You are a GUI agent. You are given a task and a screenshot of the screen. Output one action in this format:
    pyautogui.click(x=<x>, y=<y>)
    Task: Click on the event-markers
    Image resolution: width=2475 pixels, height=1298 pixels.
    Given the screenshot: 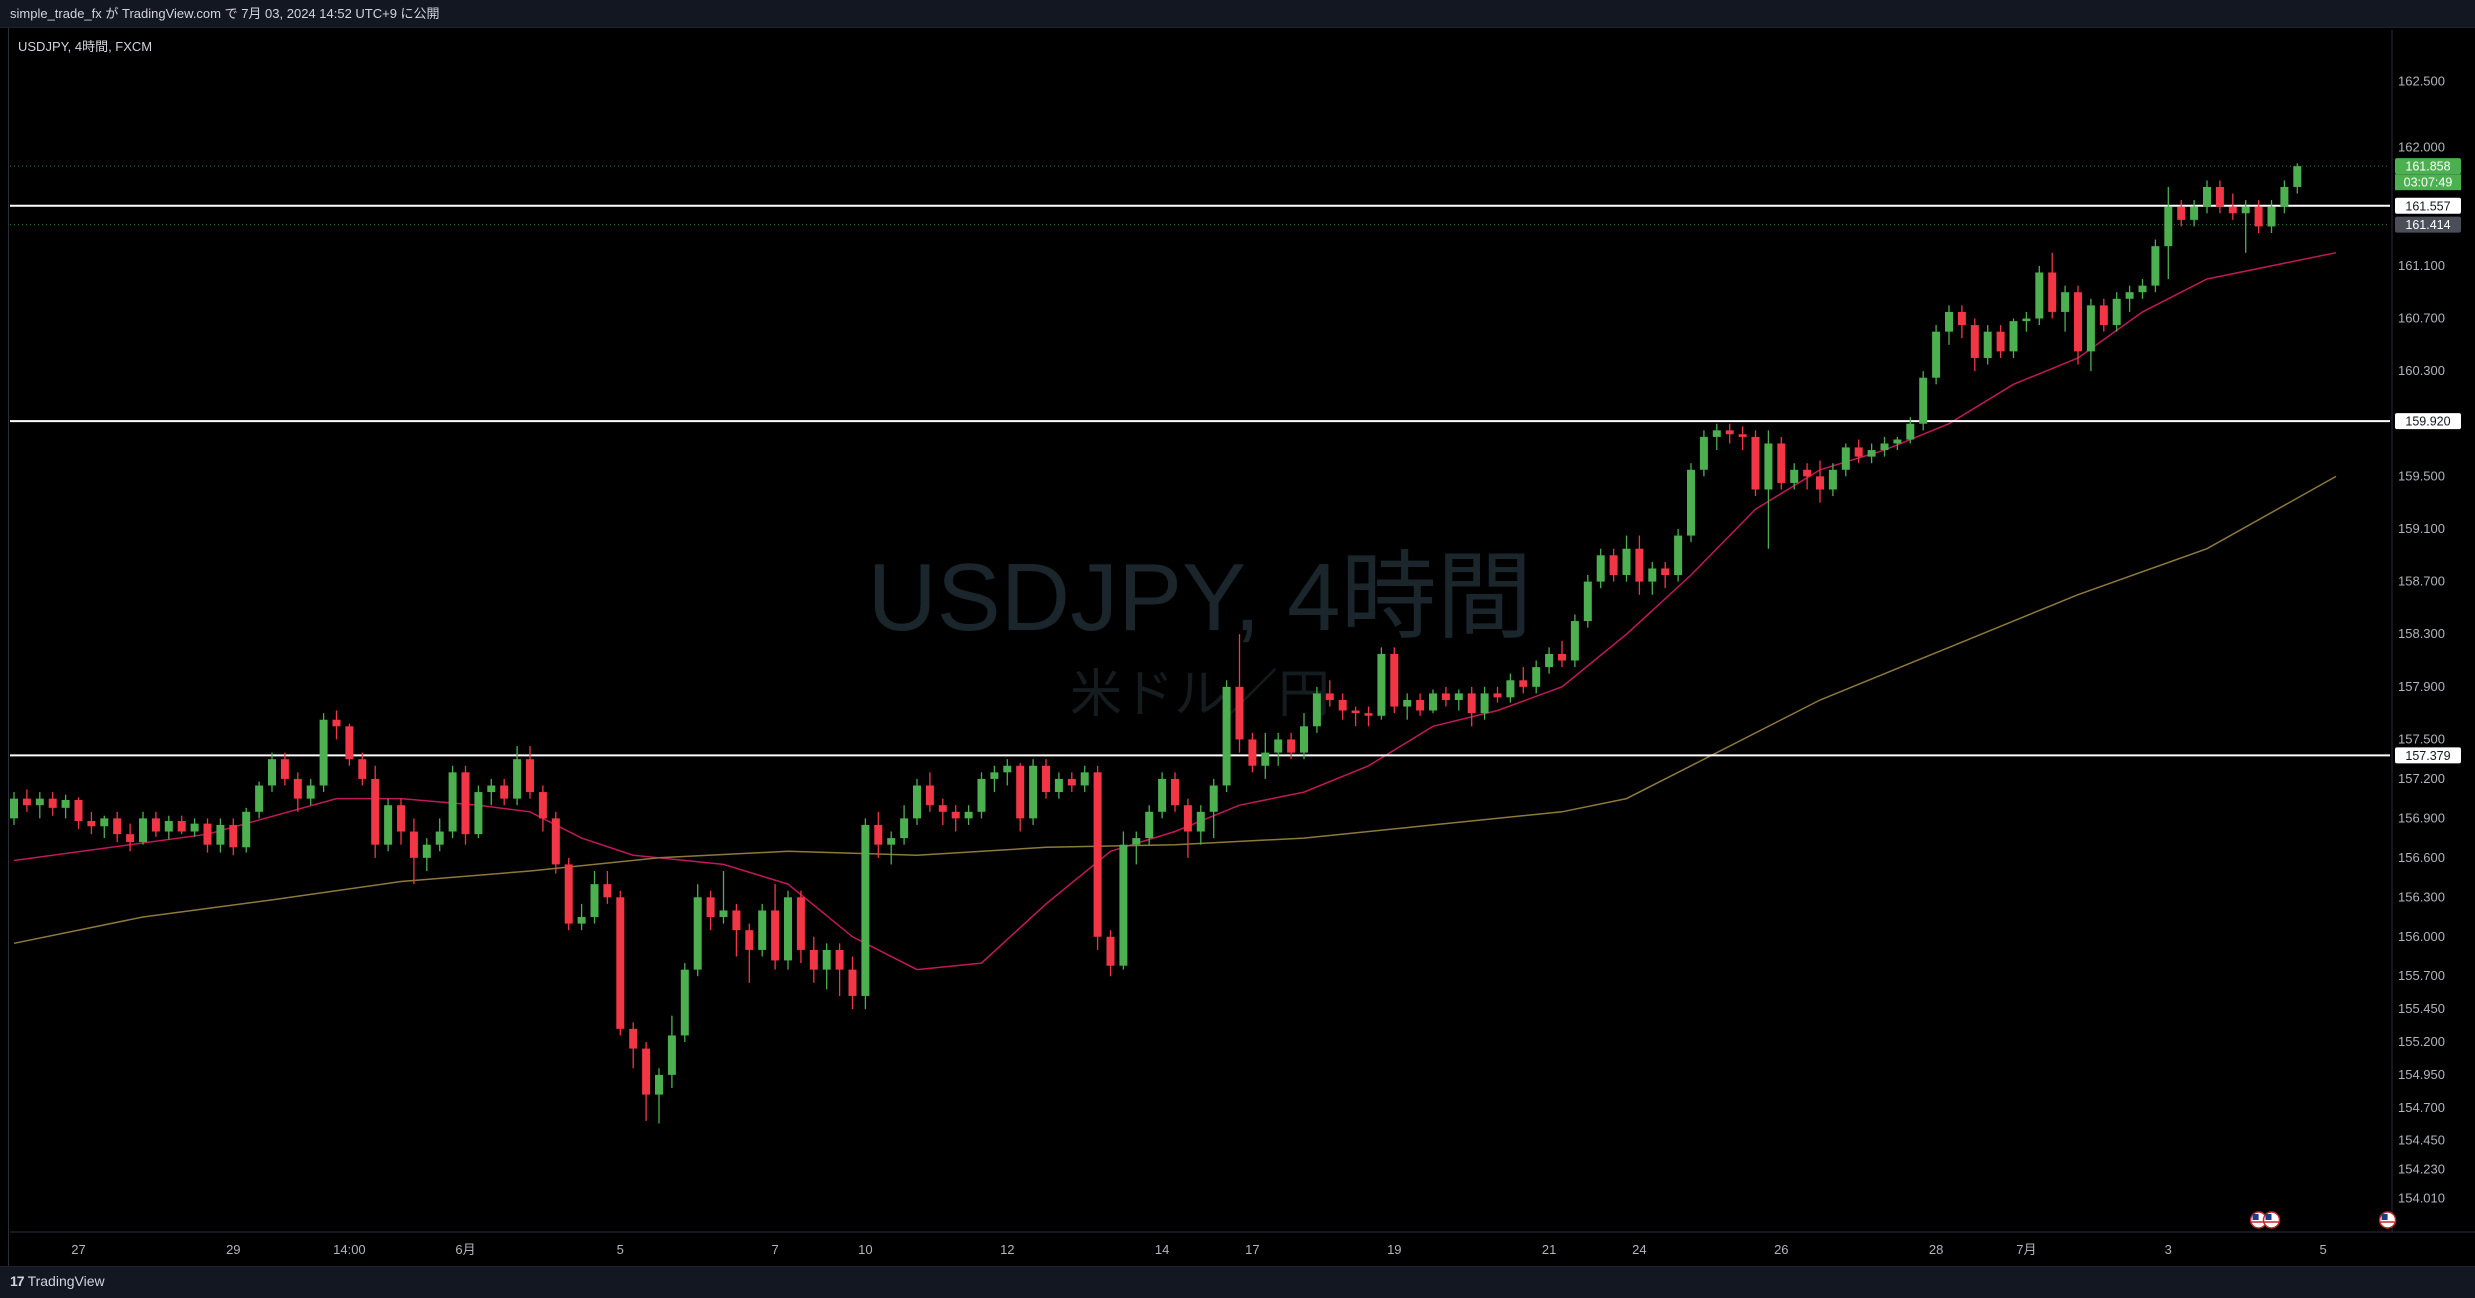 What is the action you would take?
    pyautogui.click(x=2323, y=1220)
    